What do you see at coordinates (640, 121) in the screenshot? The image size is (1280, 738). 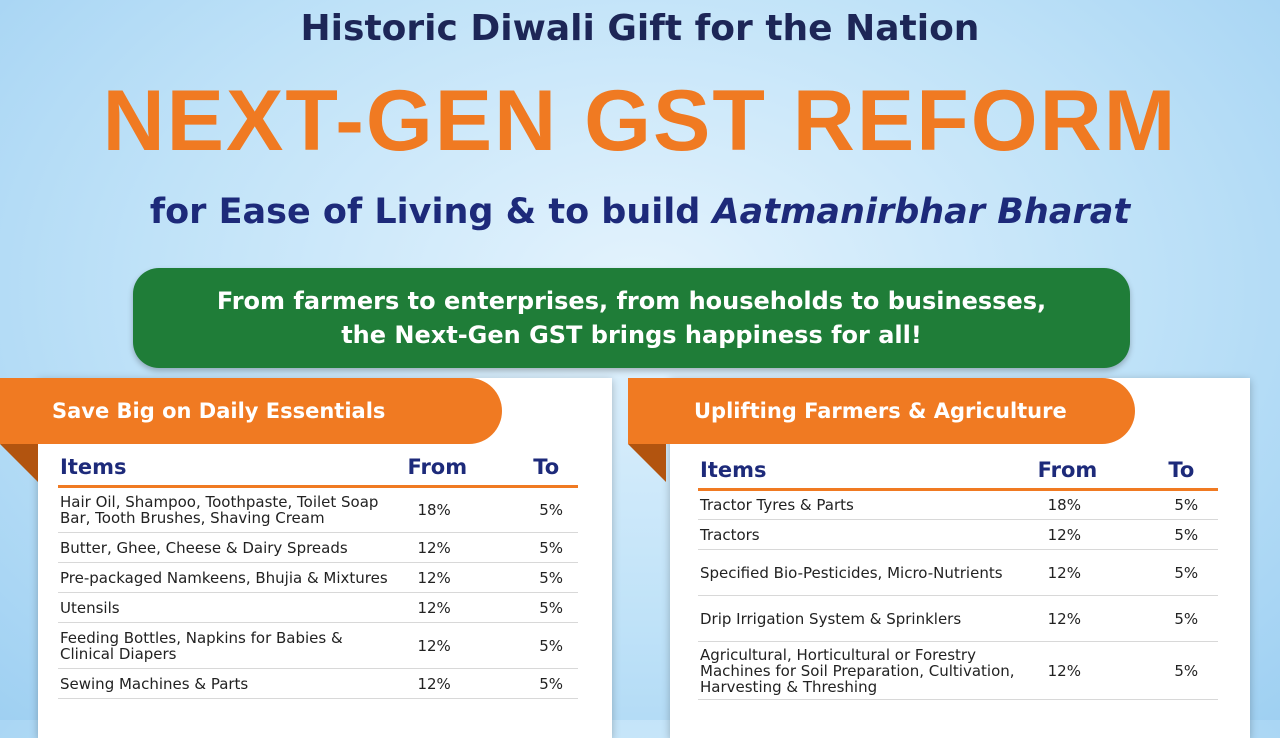 I see `title: NEXT-GEN GST REFORM` at bounding box center [640, 121].